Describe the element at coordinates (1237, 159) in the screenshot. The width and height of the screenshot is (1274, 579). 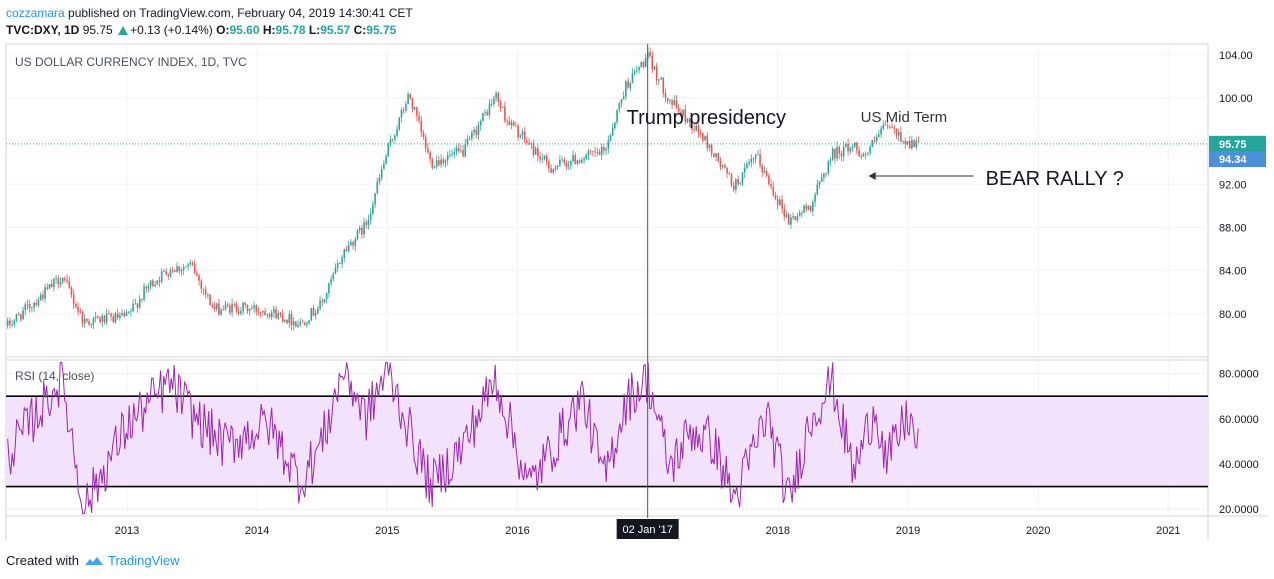
I see `marker-price-badge` at that location.